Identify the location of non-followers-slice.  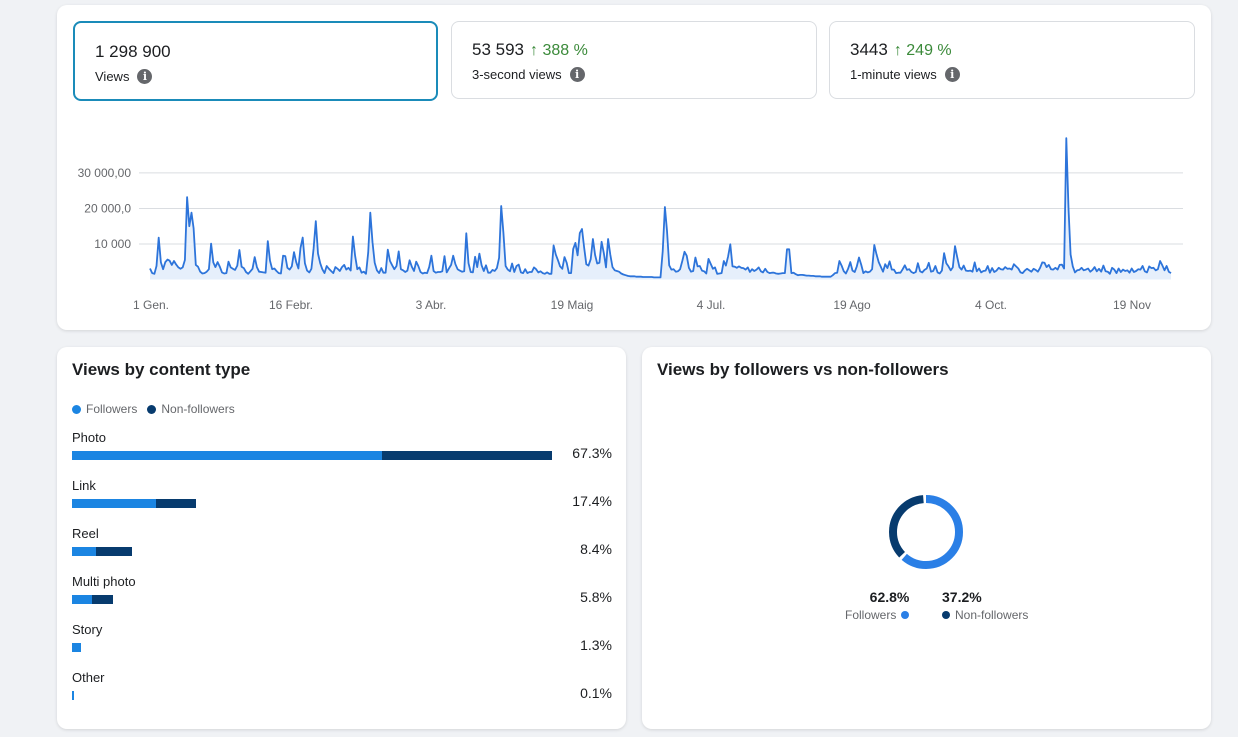
(926, 532).